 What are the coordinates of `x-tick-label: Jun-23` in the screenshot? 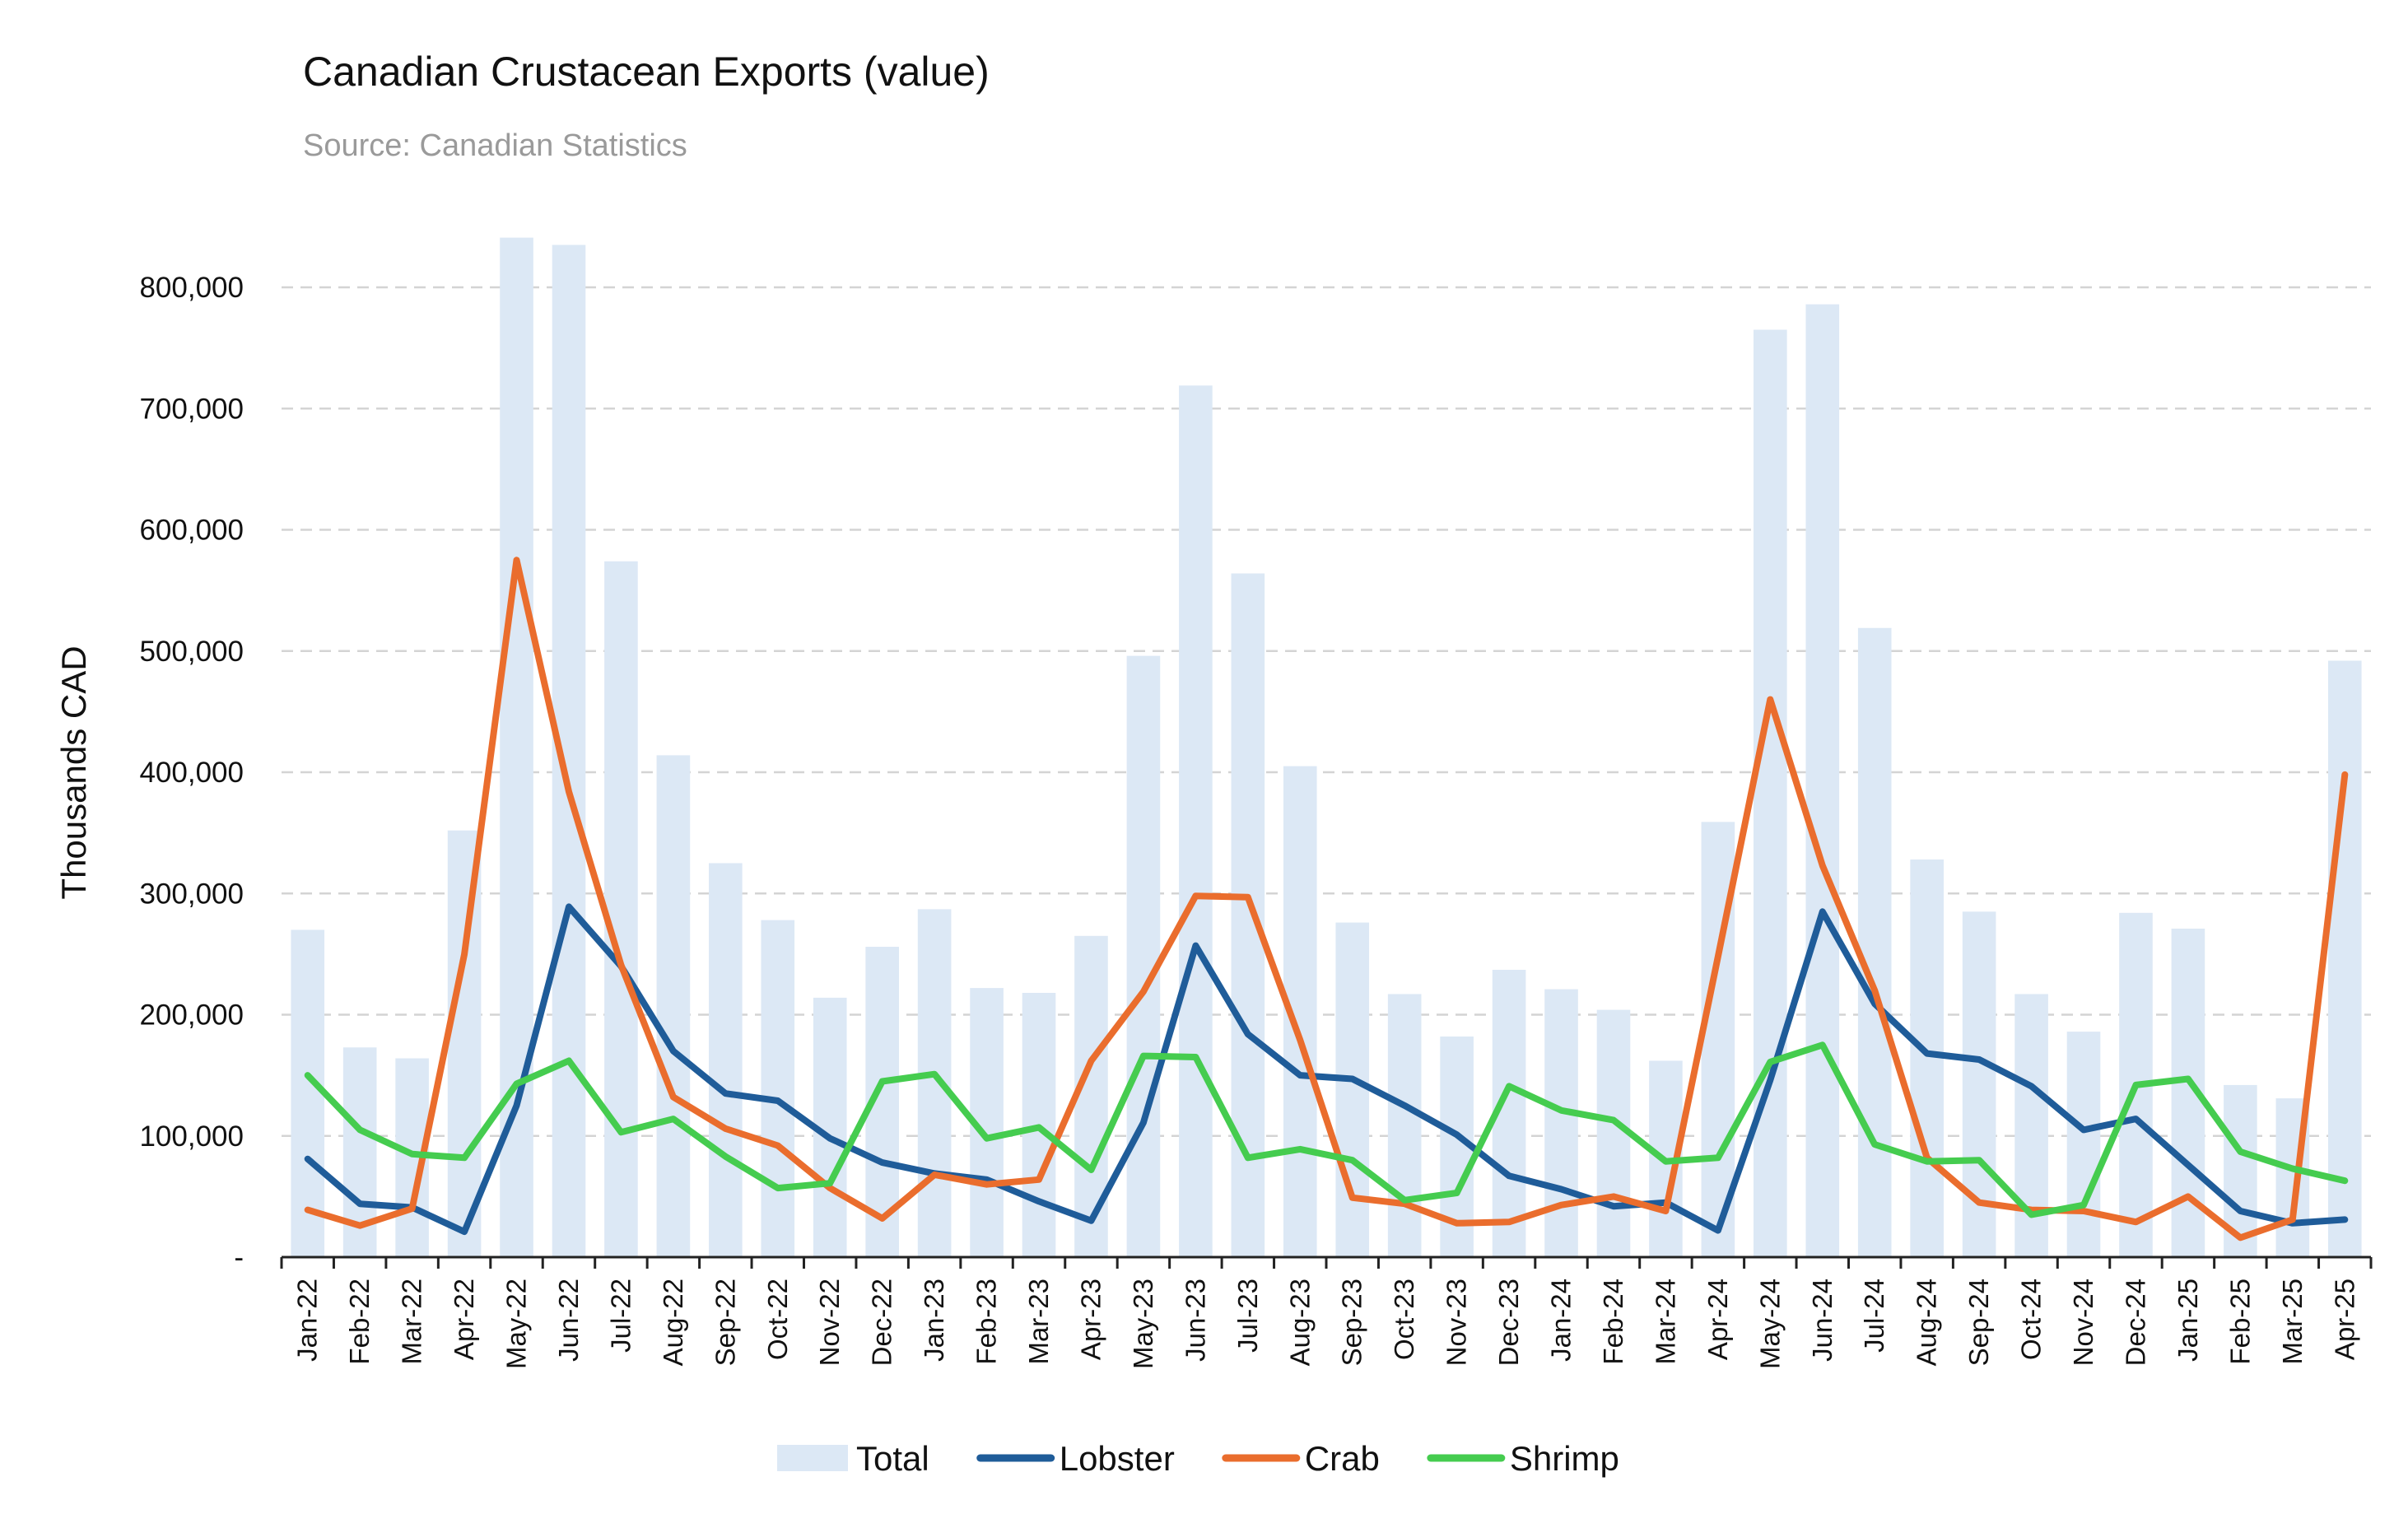 It's located at (1195, 1320).